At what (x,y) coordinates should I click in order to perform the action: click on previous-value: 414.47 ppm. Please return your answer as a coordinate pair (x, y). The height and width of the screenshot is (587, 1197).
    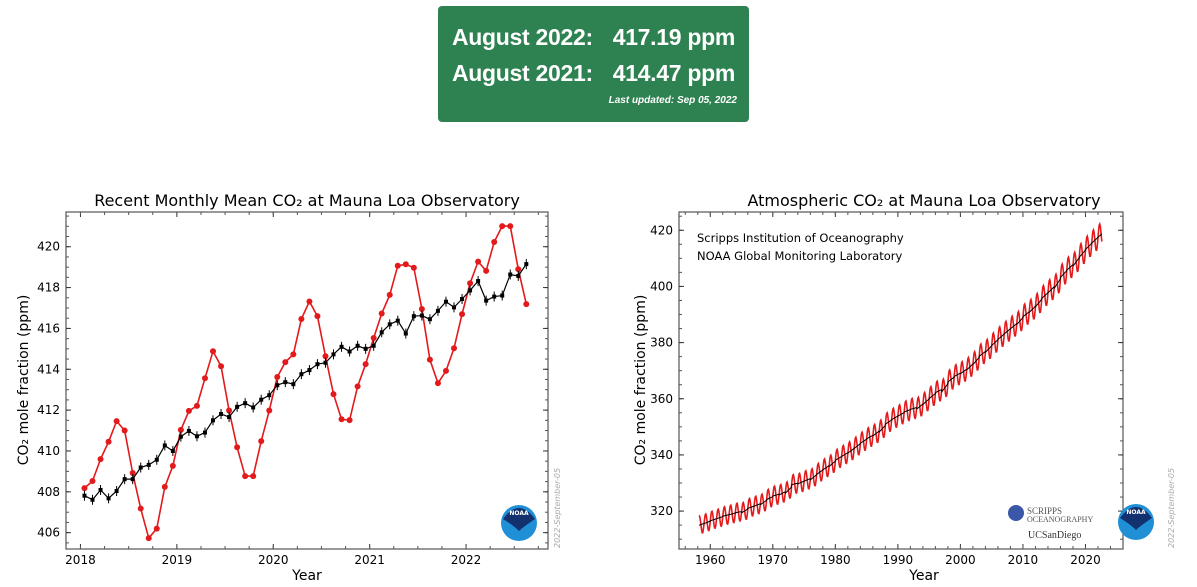
    Looking at the image, I should click on (674, 73).